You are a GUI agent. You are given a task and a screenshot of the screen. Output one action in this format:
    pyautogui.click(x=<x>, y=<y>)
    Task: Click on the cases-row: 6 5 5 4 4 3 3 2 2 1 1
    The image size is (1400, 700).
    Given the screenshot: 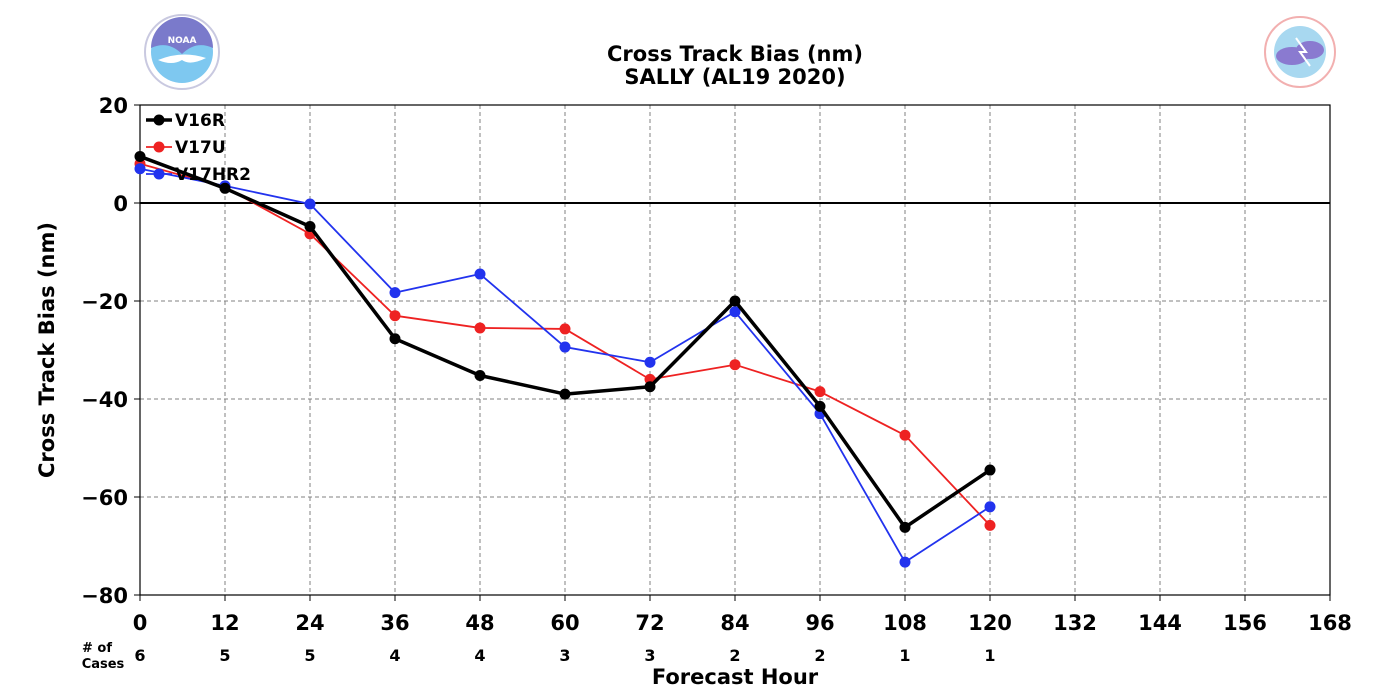 What is the action you would take?
    pyautogui.click(x=564, y=655)
    